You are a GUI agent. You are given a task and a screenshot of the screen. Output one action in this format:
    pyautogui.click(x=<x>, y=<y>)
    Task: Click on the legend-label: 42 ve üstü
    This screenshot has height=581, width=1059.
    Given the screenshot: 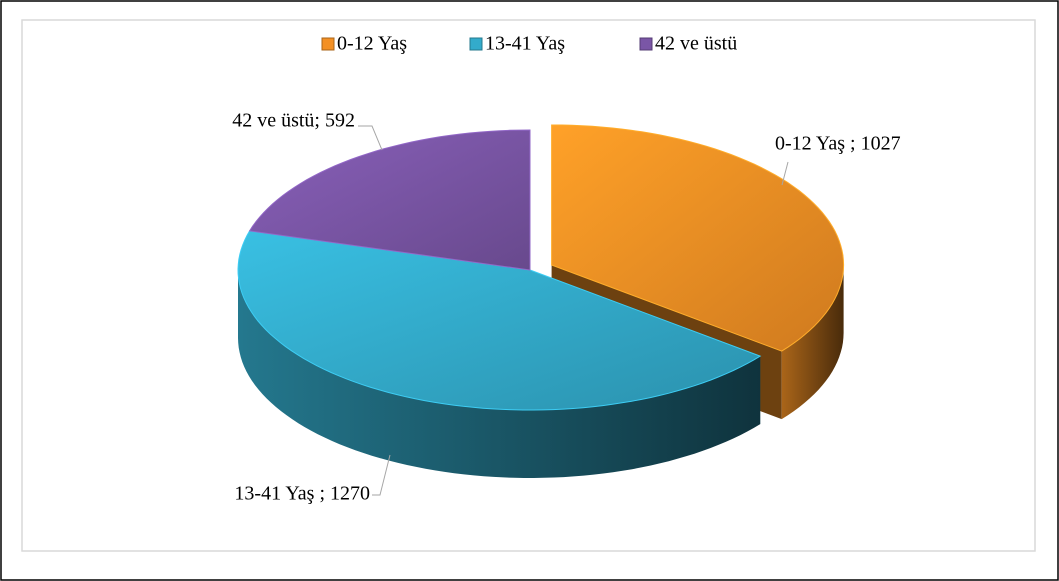 What is the action you would take?
    pyautogui.click(x=696, y=44)
    